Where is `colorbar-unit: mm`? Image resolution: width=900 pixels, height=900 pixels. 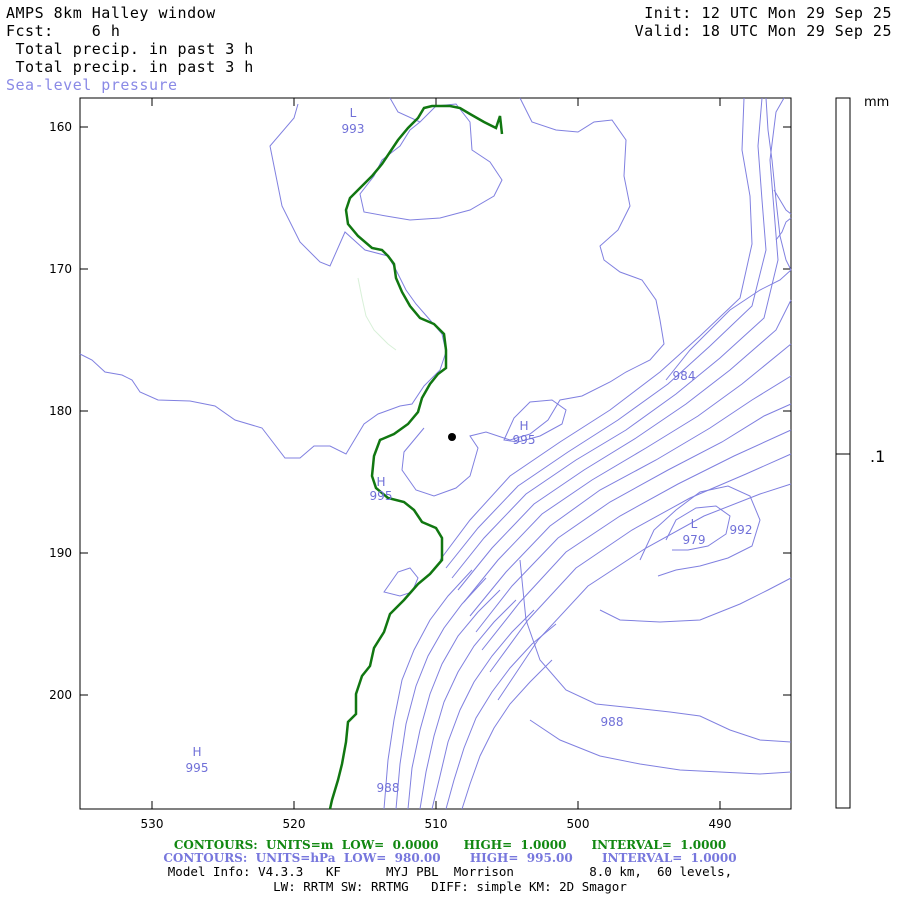 colorbar-unit: mm is located at coordinates (876, 102).